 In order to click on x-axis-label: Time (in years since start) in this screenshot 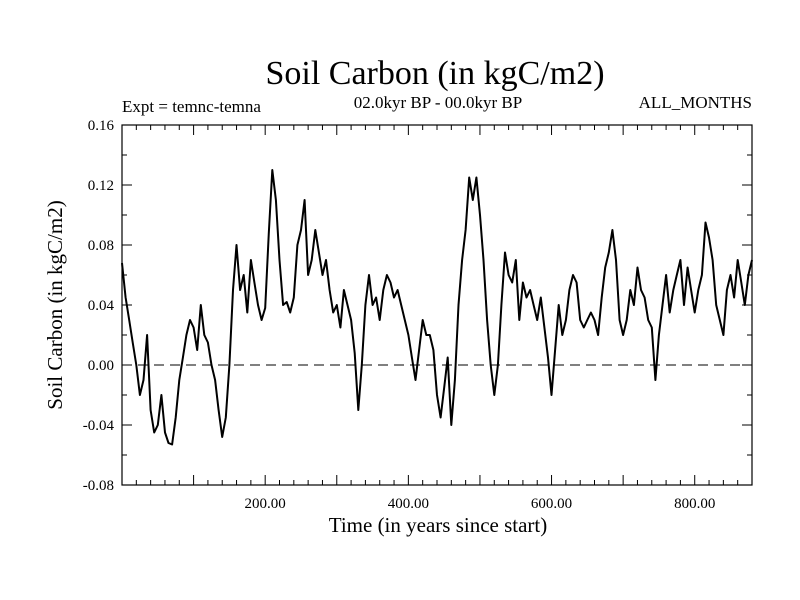, I will do `click(438, 525)`.